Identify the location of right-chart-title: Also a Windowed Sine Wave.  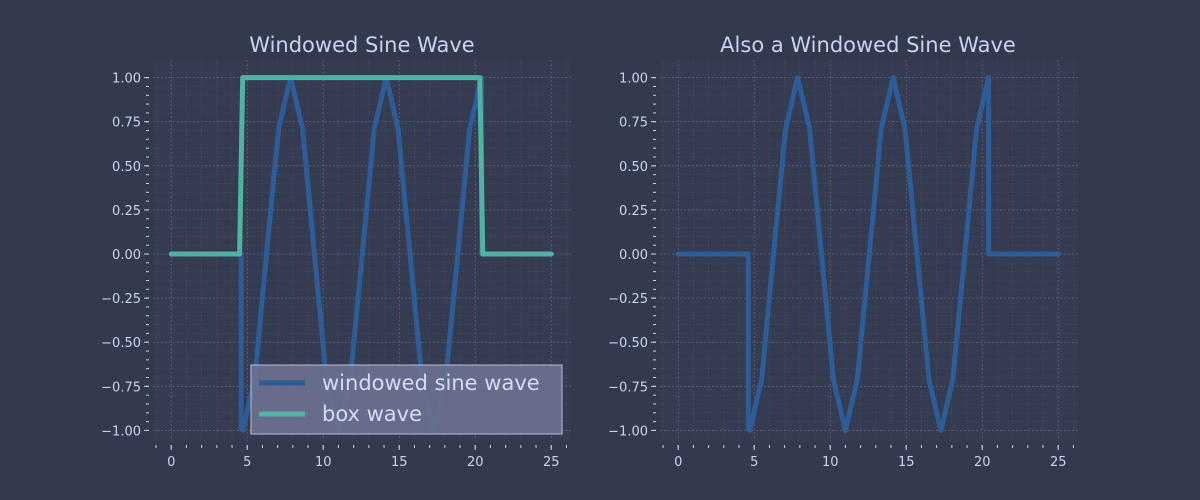
(868, 45).